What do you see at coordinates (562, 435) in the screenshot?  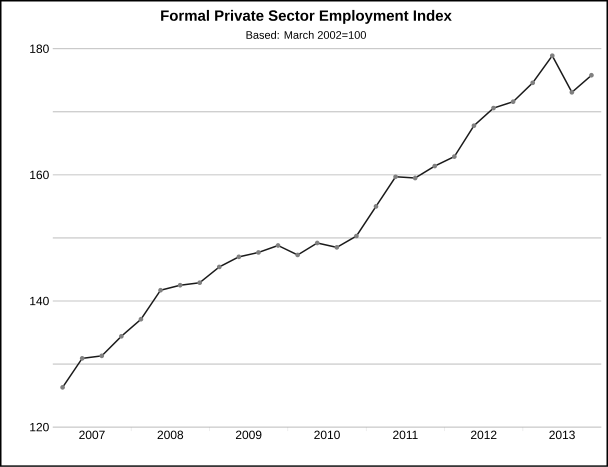 I see `x-tick-label: 2013` at bounding box center [562, 435].